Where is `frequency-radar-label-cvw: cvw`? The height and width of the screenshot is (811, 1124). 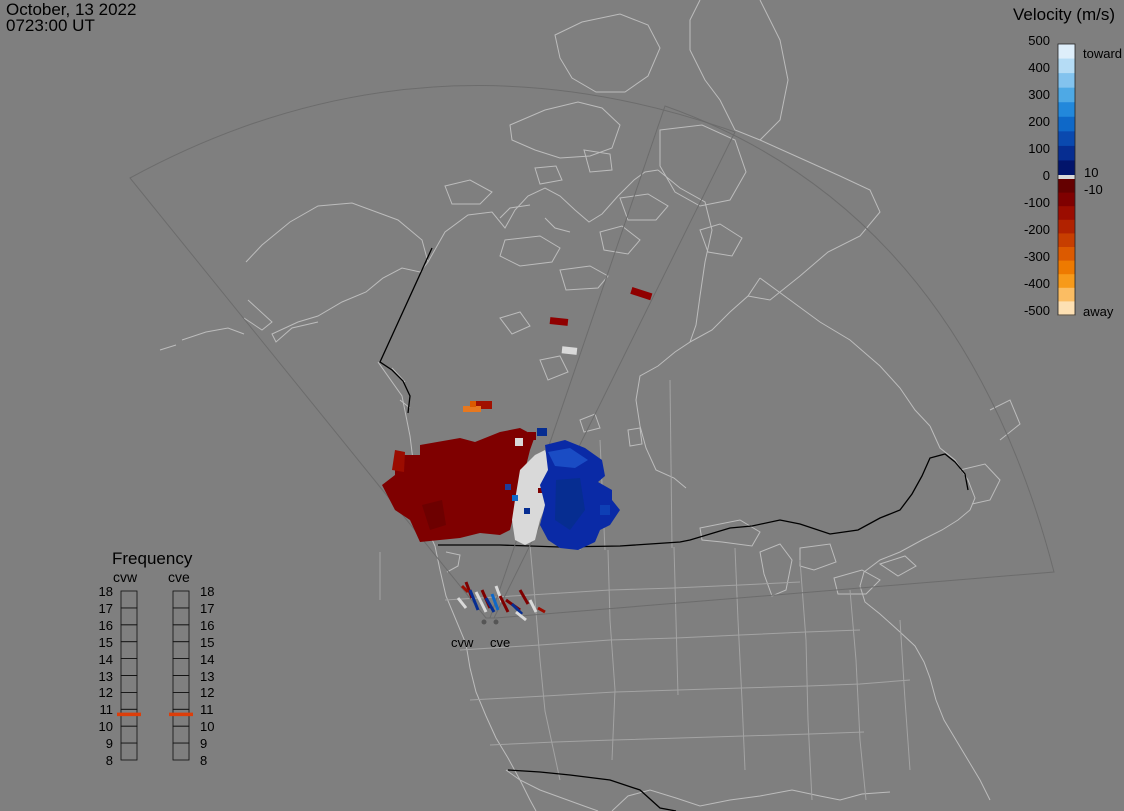
frequency-radar-label-cvw: cvw is located at coordinates (125, 577).